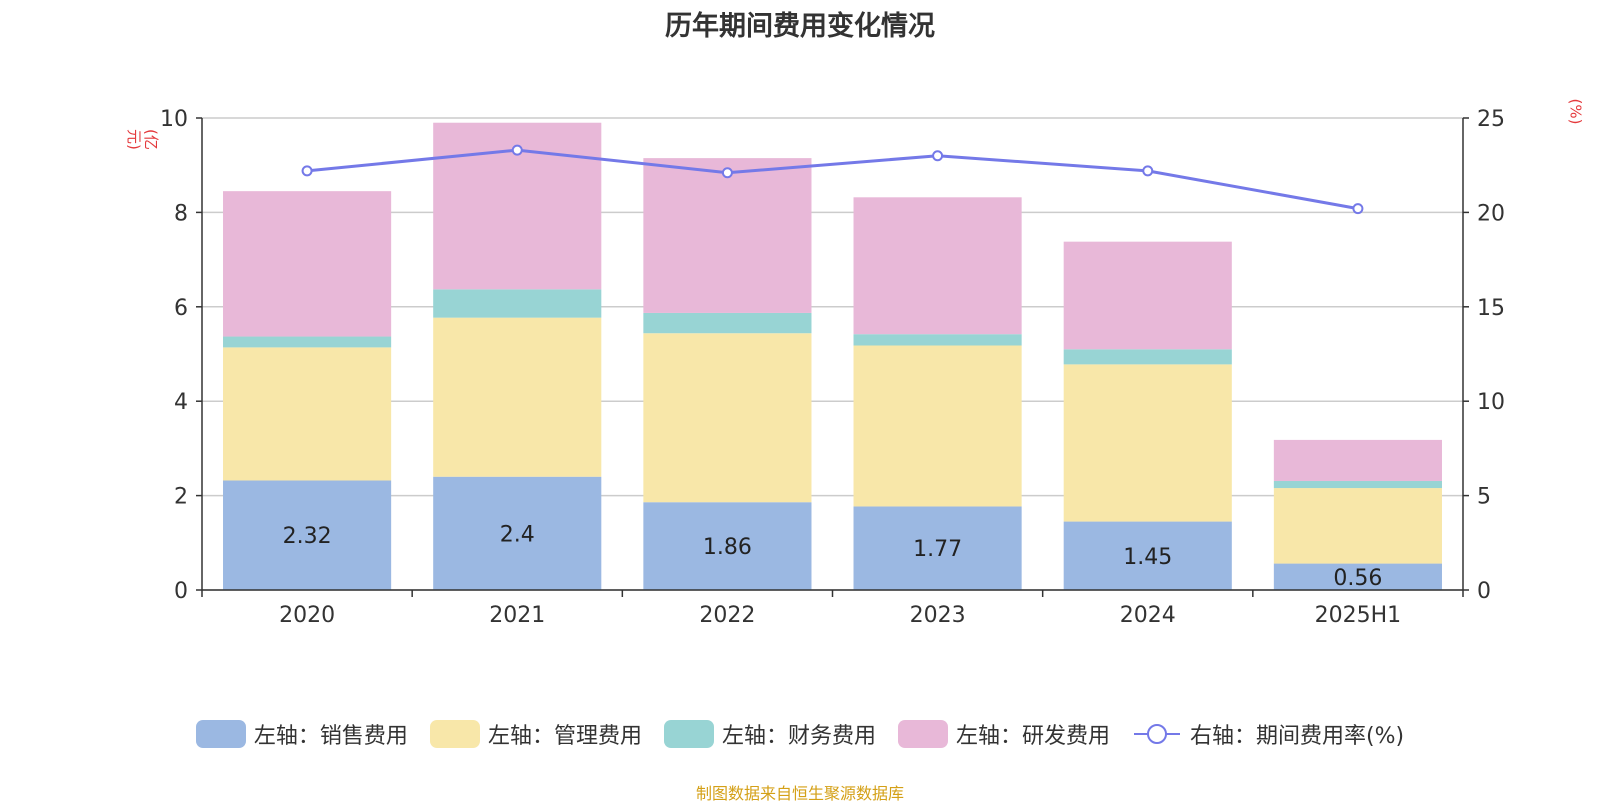 The width and height of the screenshot is (1600, 804). I want to click on legend-label-admin: 左轴：管理费用, so click(564, 736).